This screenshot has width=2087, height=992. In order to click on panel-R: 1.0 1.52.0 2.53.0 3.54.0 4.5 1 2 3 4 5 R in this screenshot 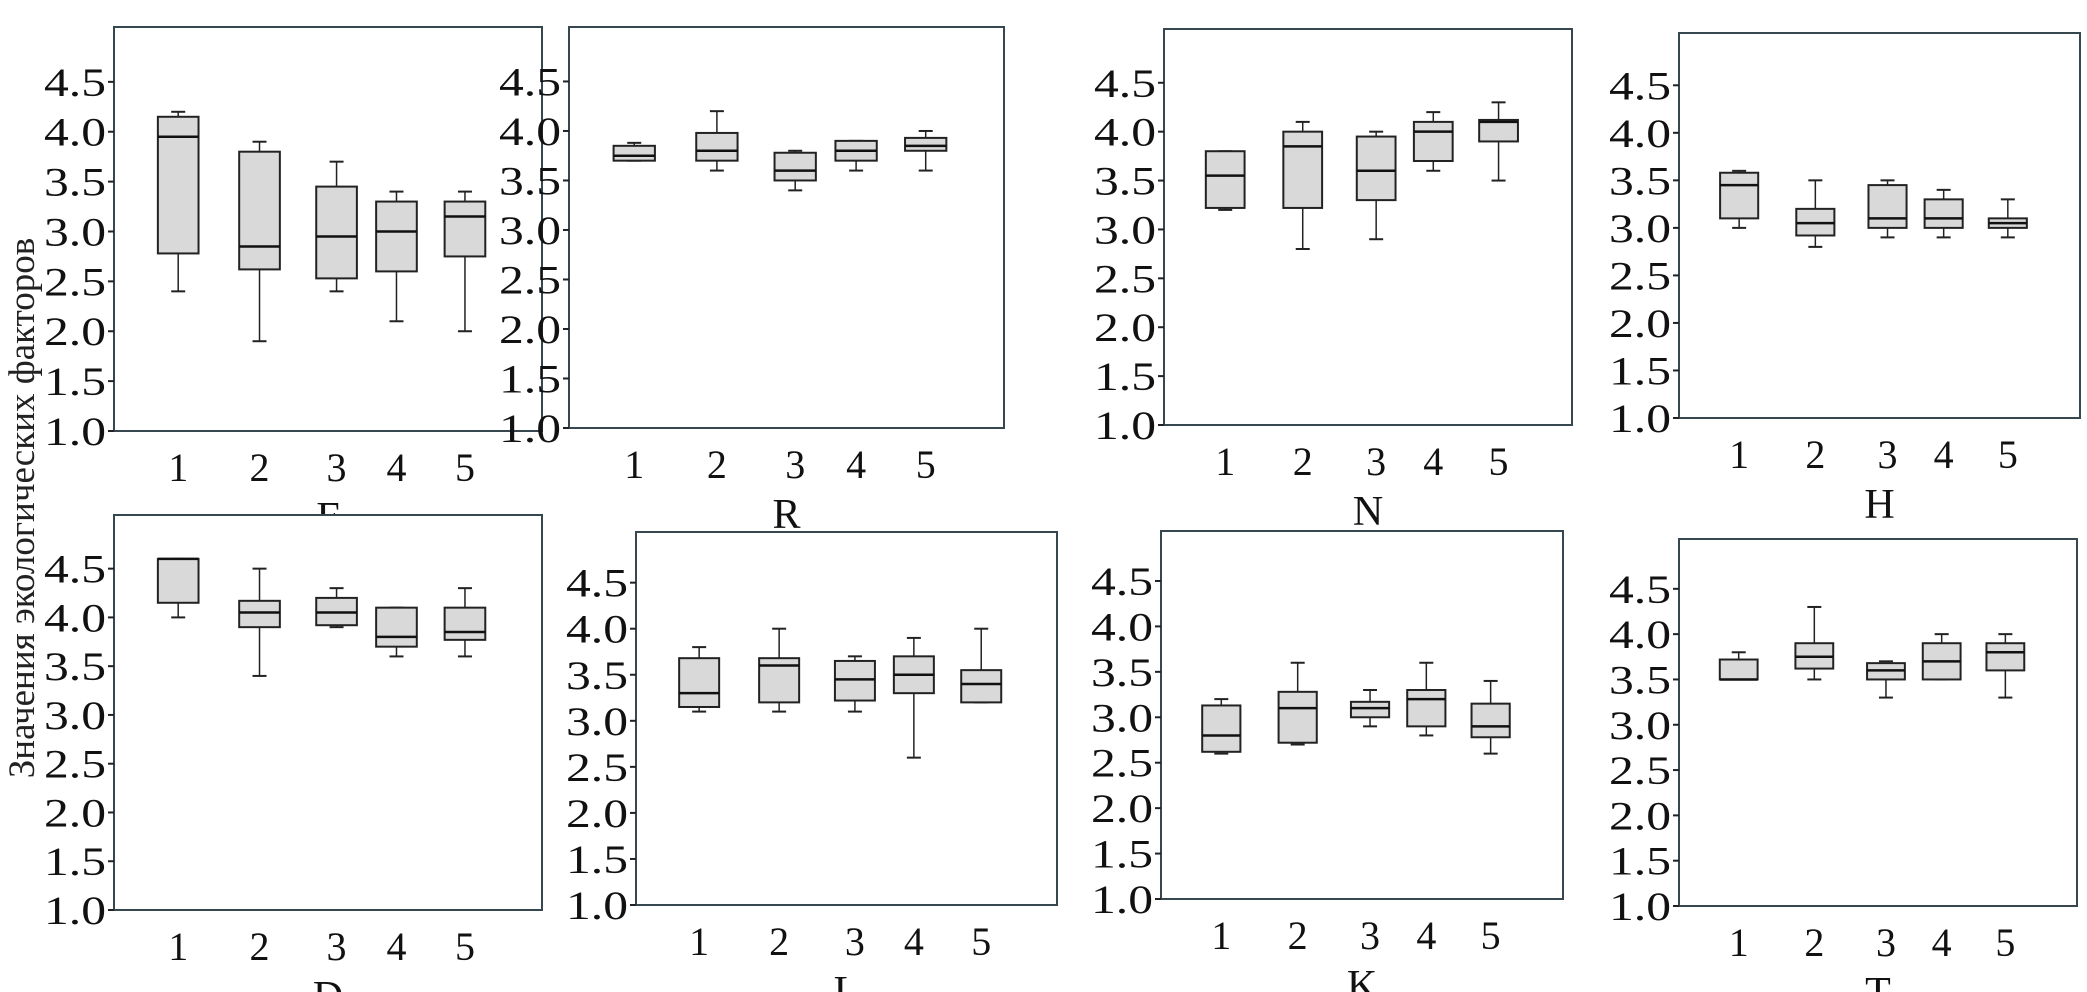, I will do `click(752, 282)`.